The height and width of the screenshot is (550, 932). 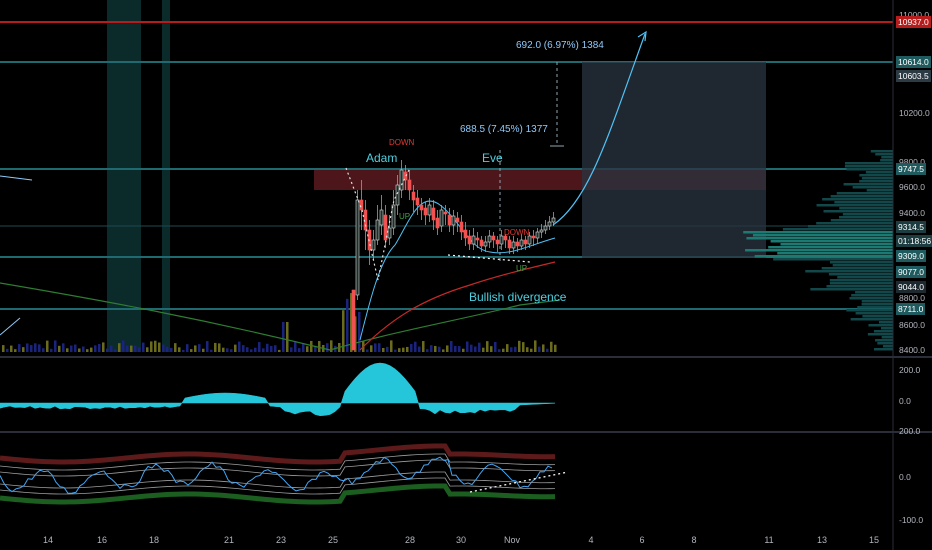 I want to click on price-tag: 10937.0, so click(x=913, y=22).